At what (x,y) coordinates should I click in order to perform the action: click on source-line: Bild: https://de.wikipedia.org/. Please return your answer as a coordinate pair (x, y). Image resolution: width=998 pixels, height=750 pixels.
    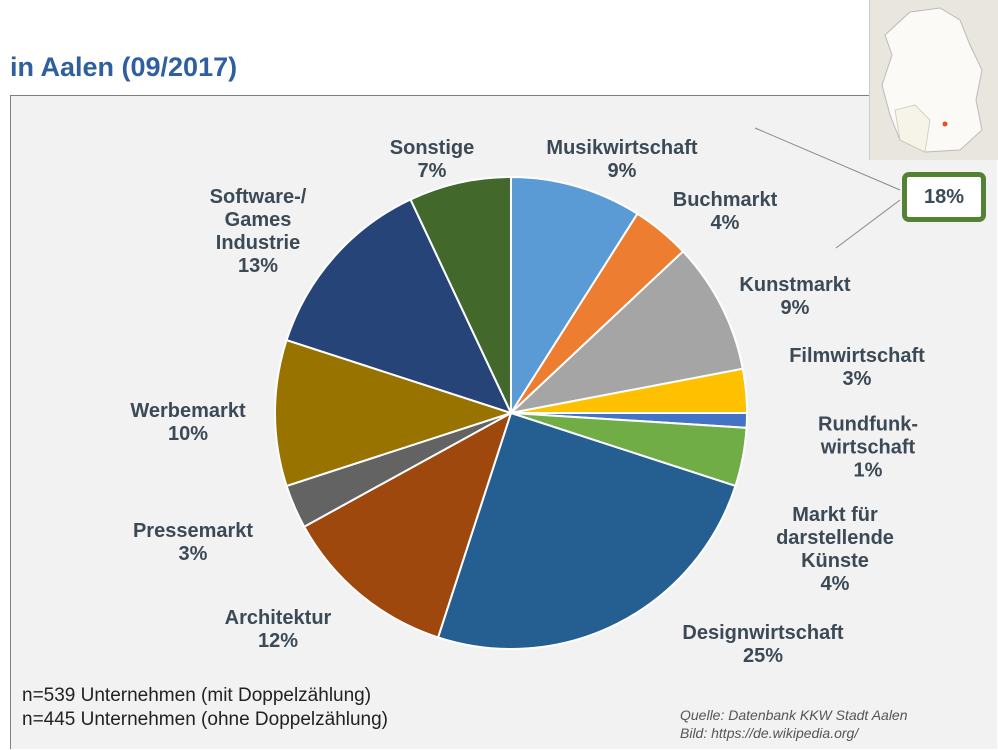
    Looking at the image, I should click on (769, 733).